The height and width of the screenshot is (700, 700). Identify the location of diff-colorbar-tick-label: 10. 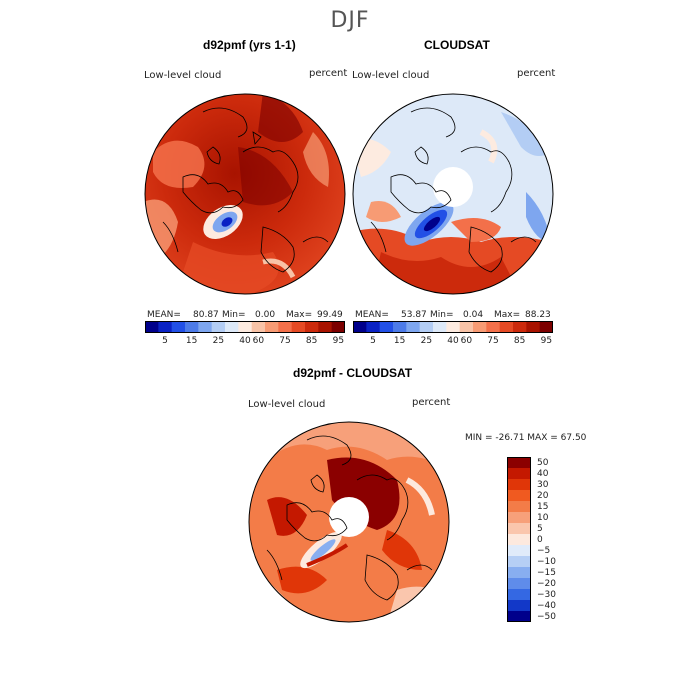
(543, 517).